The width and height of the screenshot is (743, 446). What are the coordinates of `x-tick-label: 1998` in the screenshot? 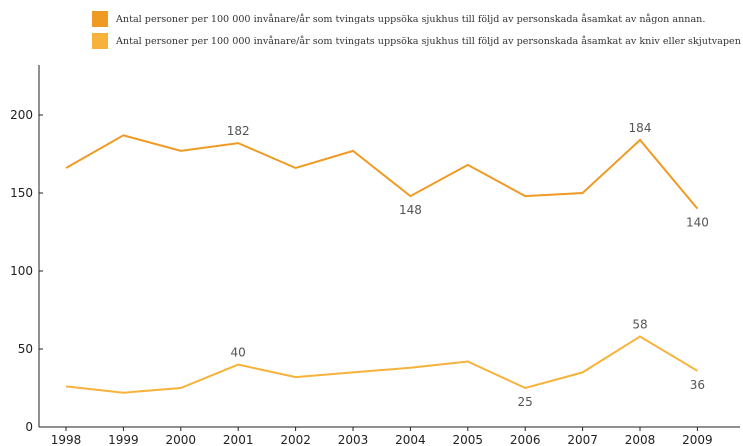 It's located at (66, 439).